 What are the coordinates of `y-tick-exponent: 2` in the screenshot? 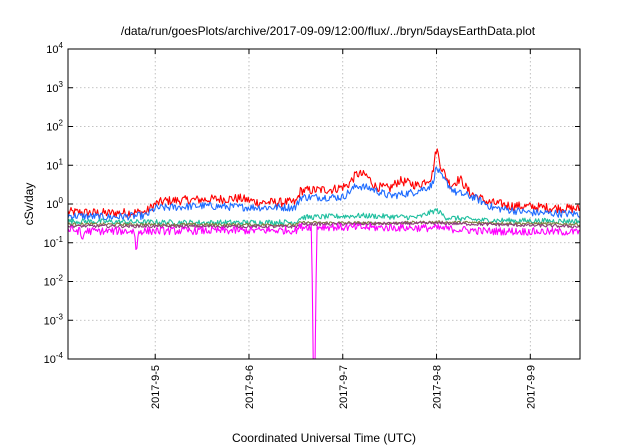 It's located at (61, 123).